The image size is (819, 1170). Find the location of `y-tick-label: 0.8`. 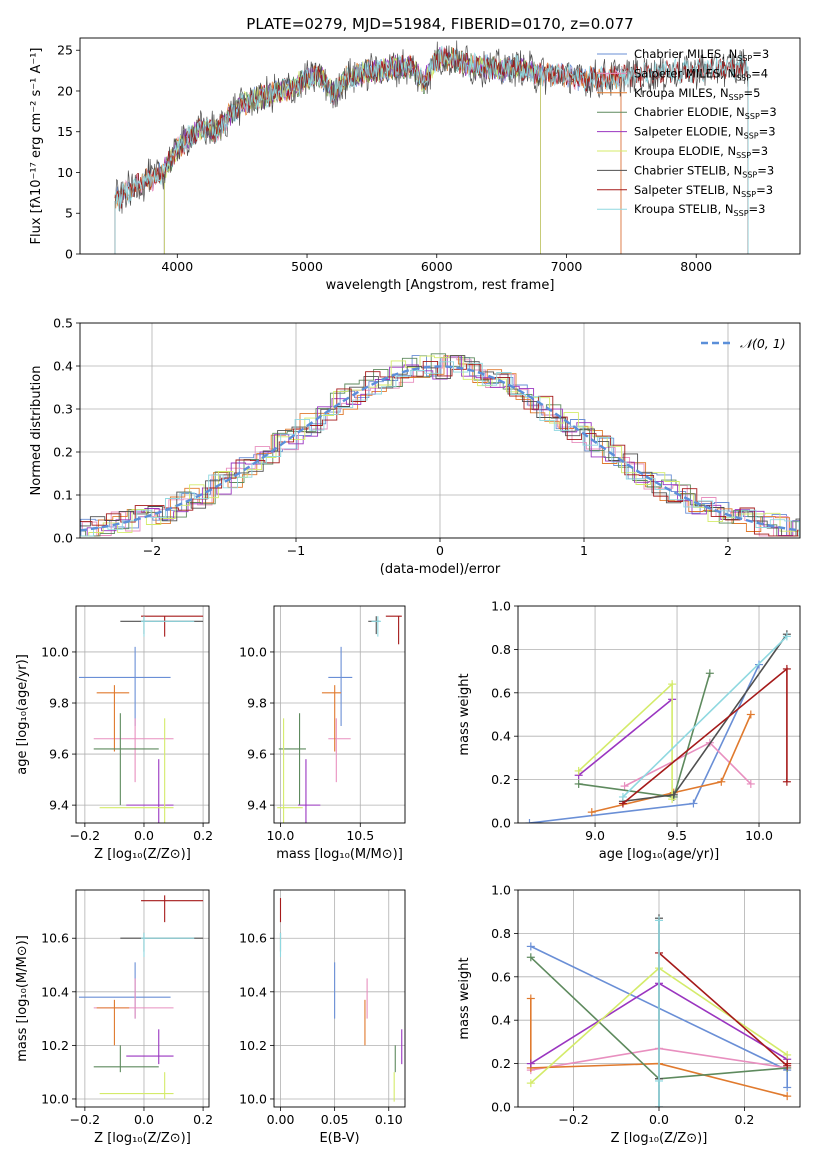

y-tick-label: 0.8 is located at coordinates (501, 649).